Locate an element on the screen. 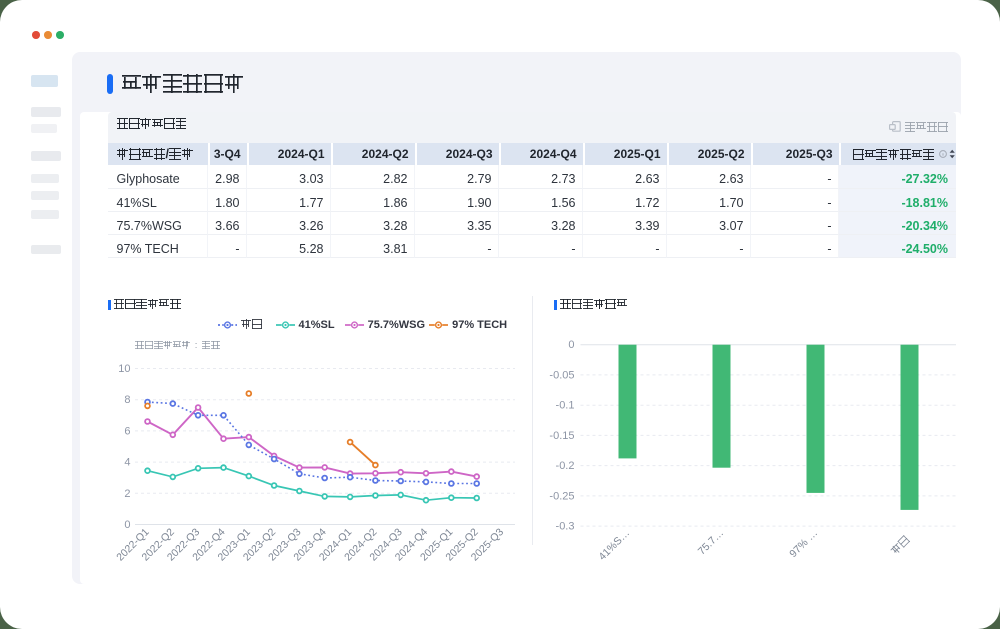 The width and height of the screenshot is (1000, 629). svg-text: -0.15 is located at coordinates (561, 436).